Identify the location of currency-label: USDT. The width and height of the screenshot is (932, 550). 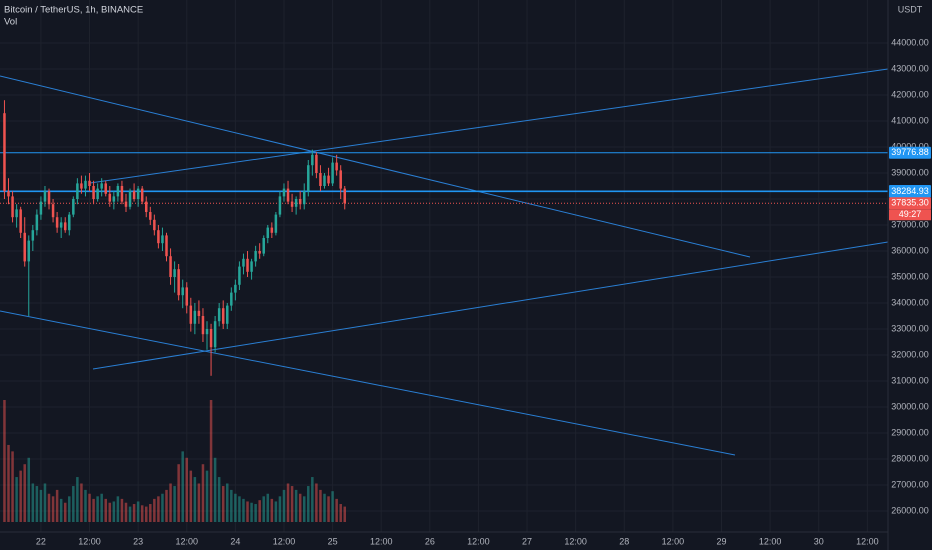
(910, 9).